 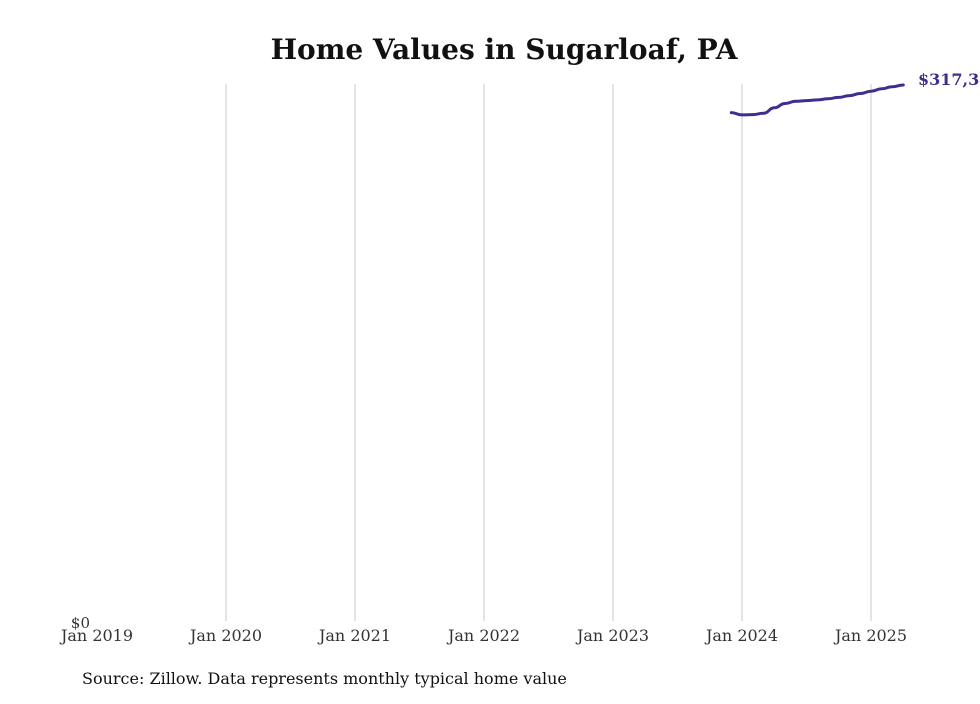 What do you see at coordinates (505, 49) in the screenshot?
I see `chart-title: Home Values in Sugarloaf, PA` at bounding box center [505, 49].